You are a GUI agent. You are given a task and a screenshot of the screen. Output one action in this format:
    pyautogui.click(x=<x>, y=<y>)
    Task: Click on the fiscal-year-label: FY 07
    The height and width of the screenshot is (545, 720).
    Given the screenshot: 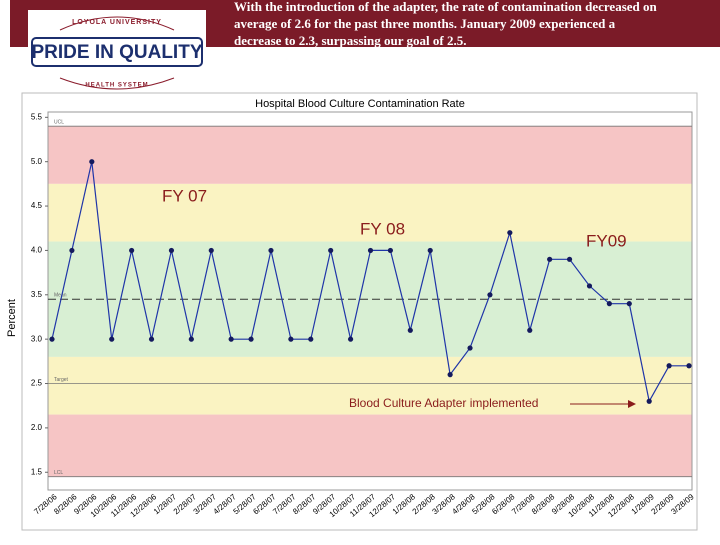 What is the action you would take?
    pyautogui.click(x=184, y=195)
    